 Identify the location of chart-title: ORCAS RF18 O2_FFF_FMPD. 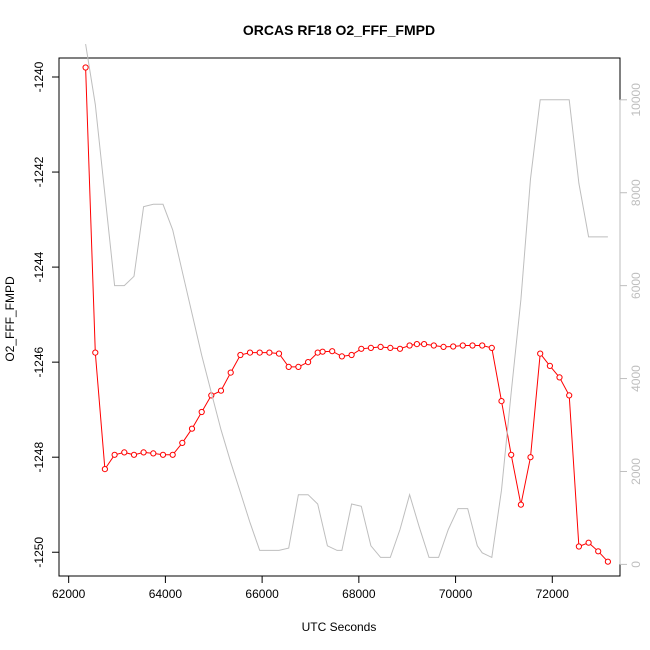
(339, 30).